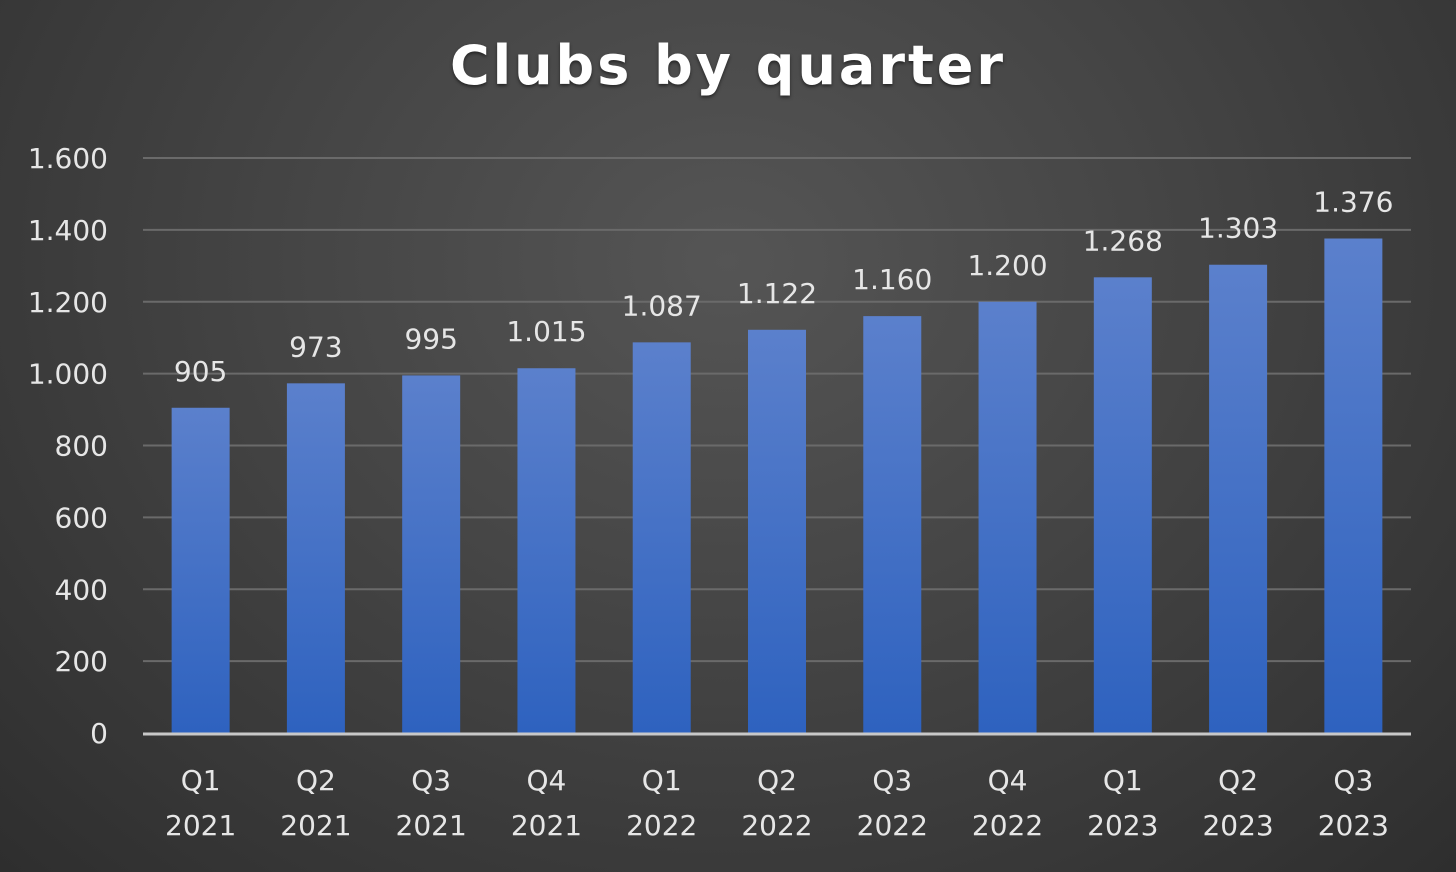  Describe the element at coordinates (81, 589) in the screenshot. I see `y-tick-label: 400` at that location.